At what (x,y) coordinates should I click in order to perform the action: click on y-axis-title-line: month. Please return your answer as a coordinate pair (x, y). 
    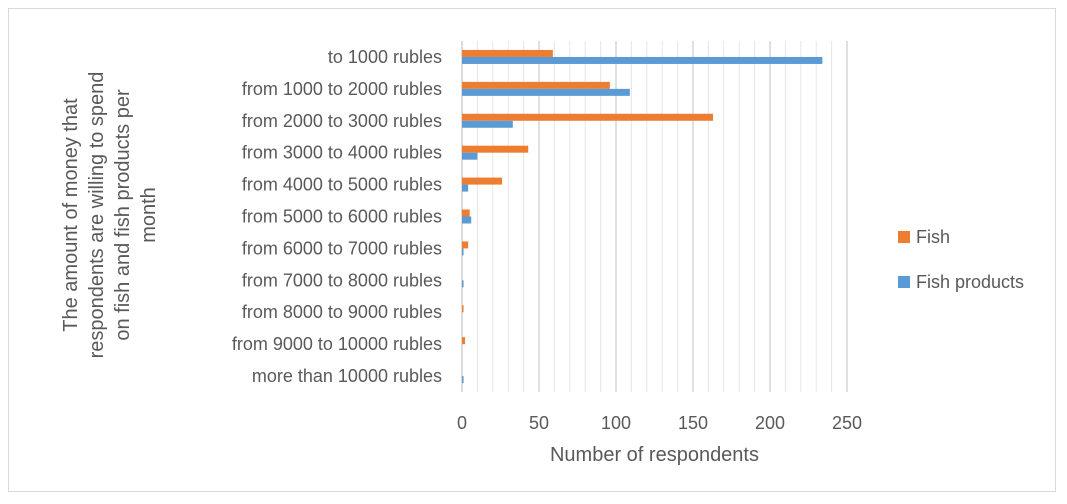
    Looking at the image, I should click on (149, 215).